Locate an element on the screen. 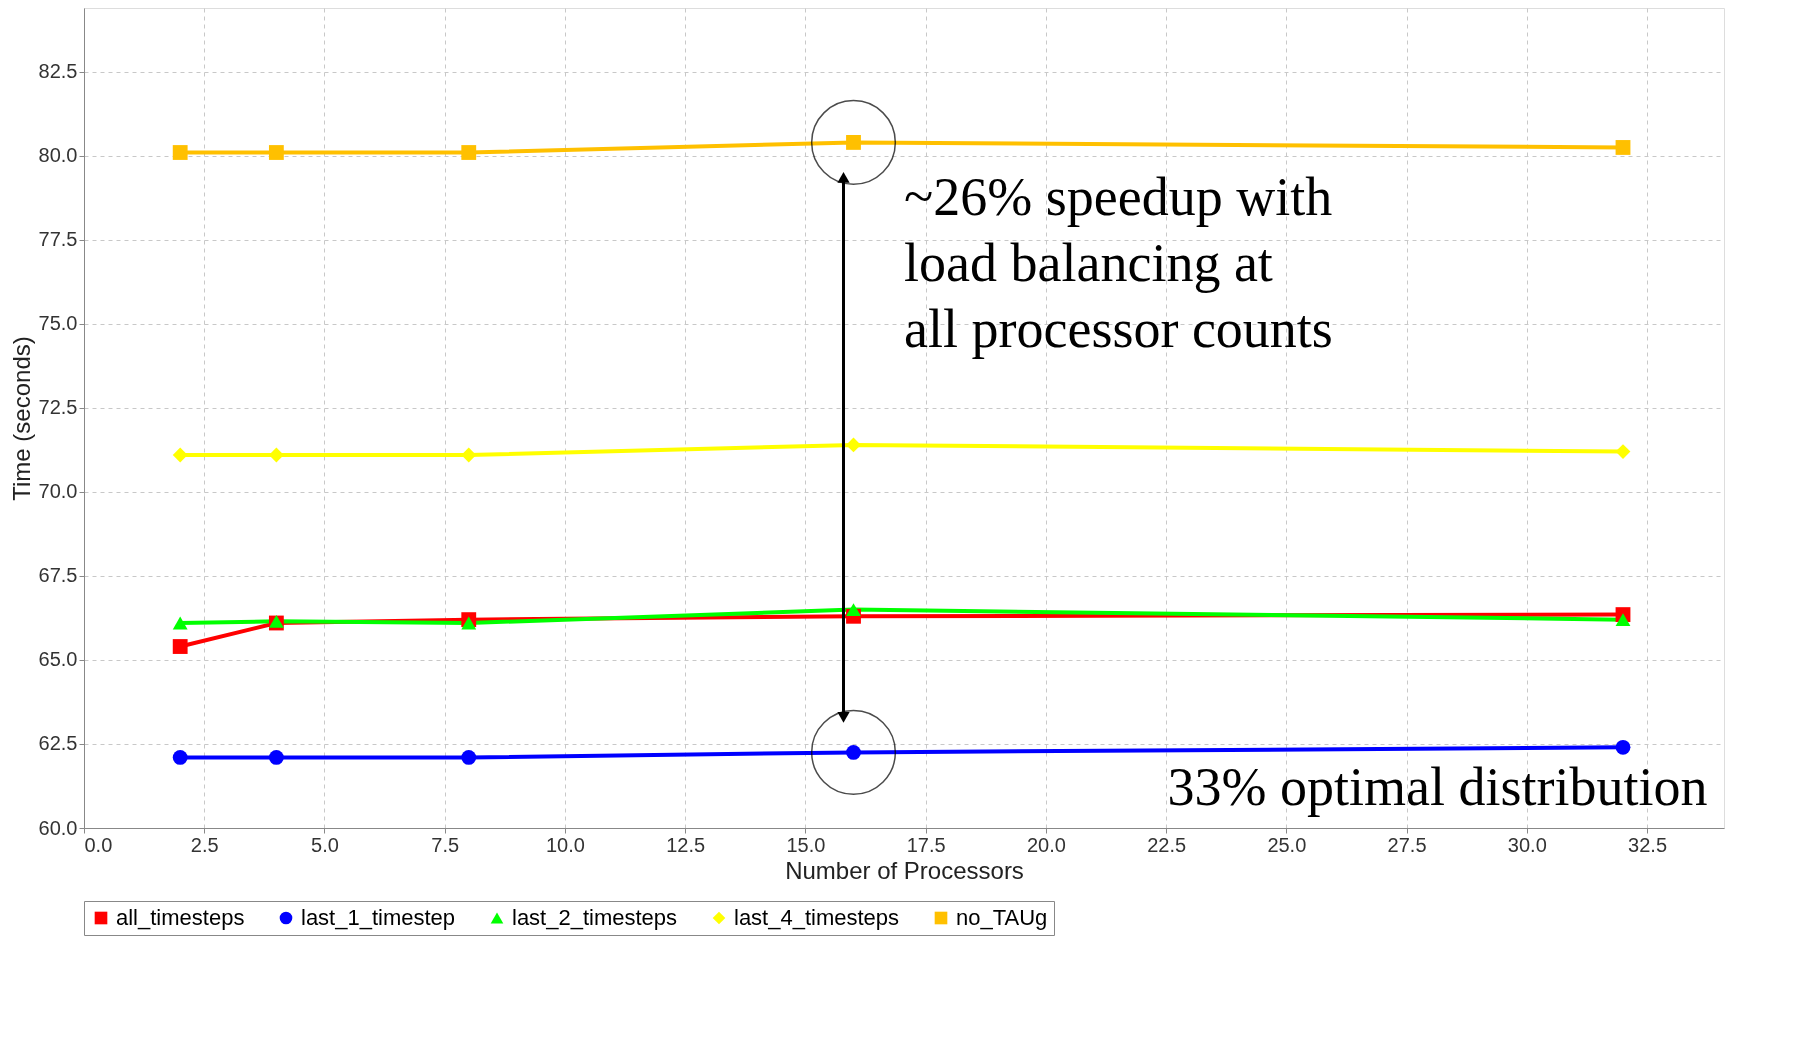 The height and width of the screenshot is (1057, 1818). x-tick-label: 22.5 is located at coordinates (1167, 844).